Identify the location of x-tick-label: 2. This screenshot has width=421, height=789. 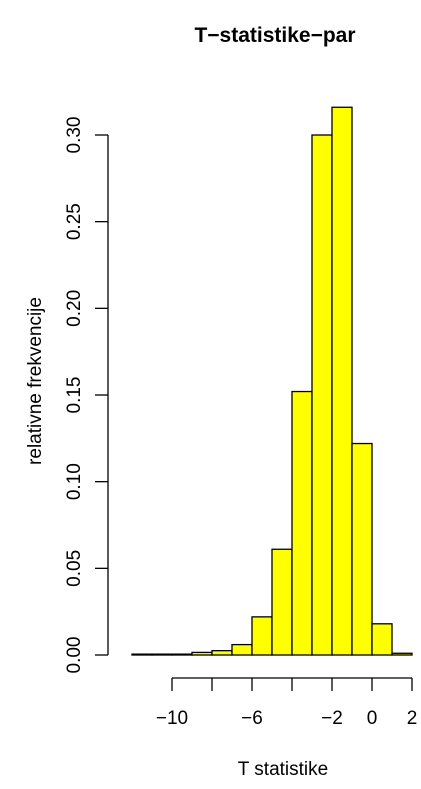
(412, 718).